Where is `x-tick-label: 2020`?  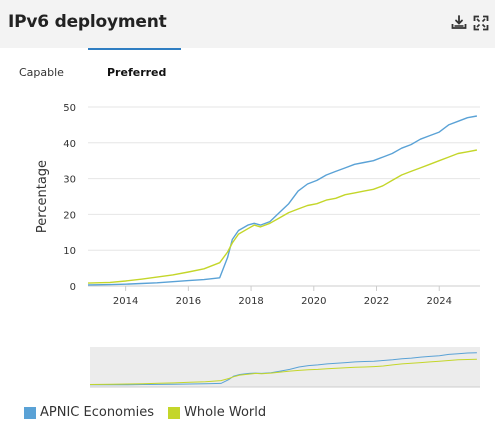 x-tick-label: 2020 is located at coordinates (313, 301).